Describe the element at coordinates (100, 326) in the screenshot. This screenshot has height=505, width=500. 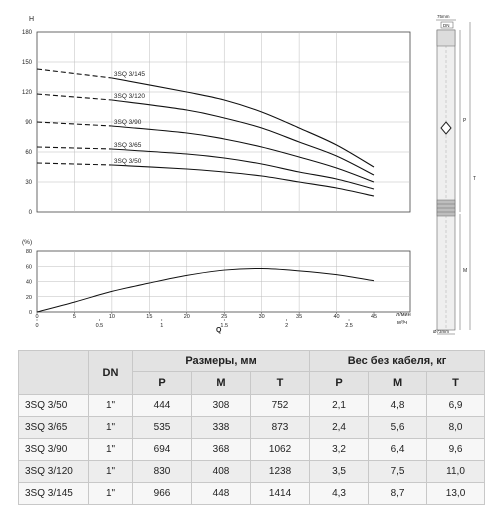
I see `x-tick-label: 0.5` at that location.